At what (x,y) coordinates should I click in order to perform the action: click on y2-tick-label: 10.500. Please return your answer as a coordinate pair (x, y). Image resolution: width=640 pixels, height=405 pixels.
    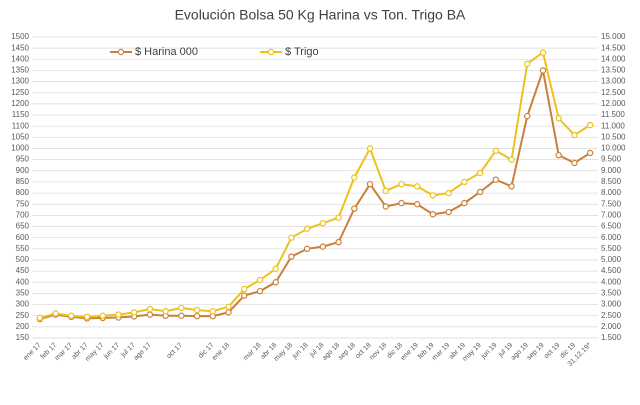
    Looking at the image, I should click on (613, 136).